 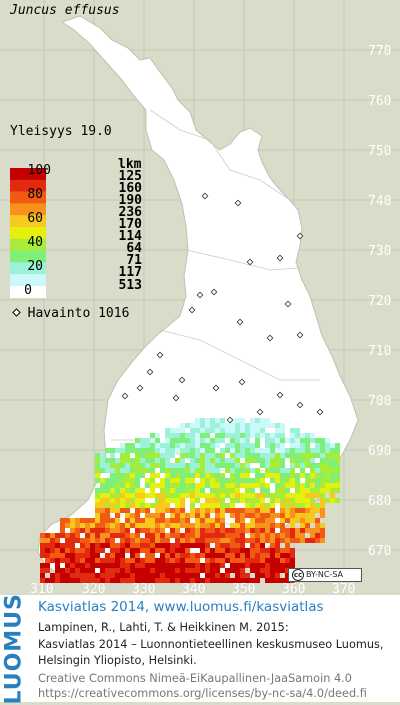 What do you see at coordinates (35, 242) in the screenshot?
I see `legend-pct-40: 40` at bounding box center [35, 242].